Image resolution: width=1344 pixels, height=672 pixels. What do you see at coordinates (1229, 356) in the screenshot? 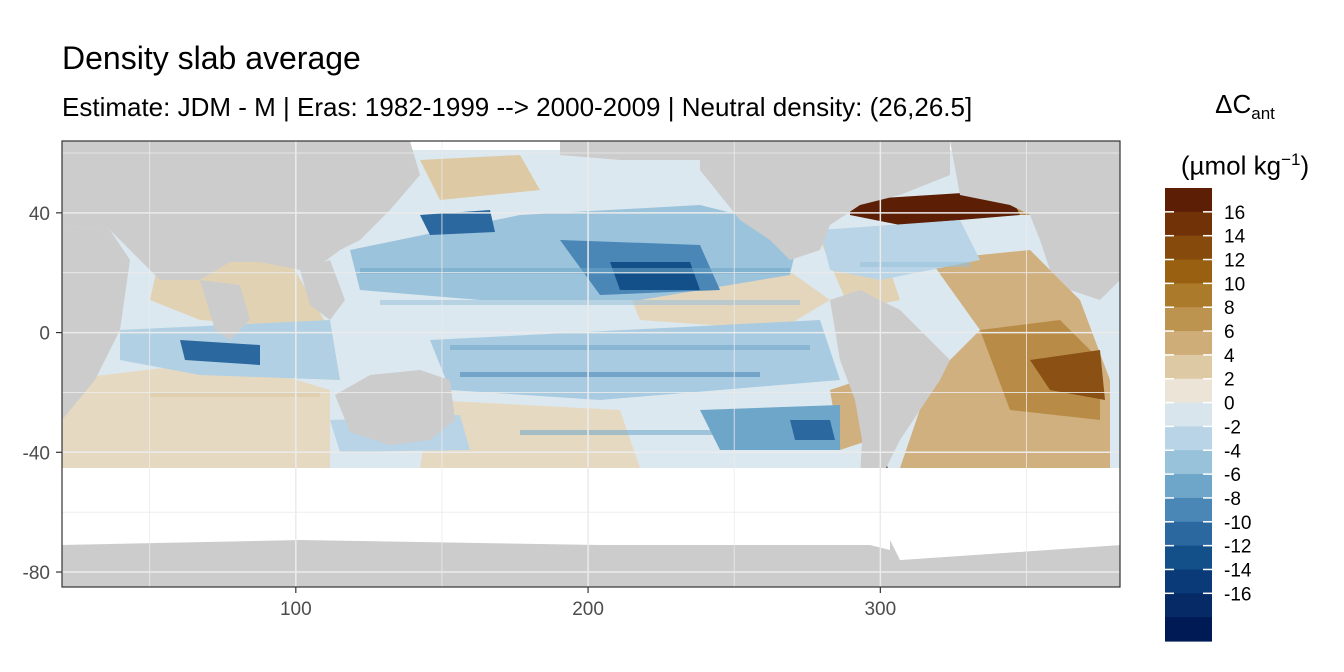
I see `colorbar-label: 4` at bounding box center [1229, 356].